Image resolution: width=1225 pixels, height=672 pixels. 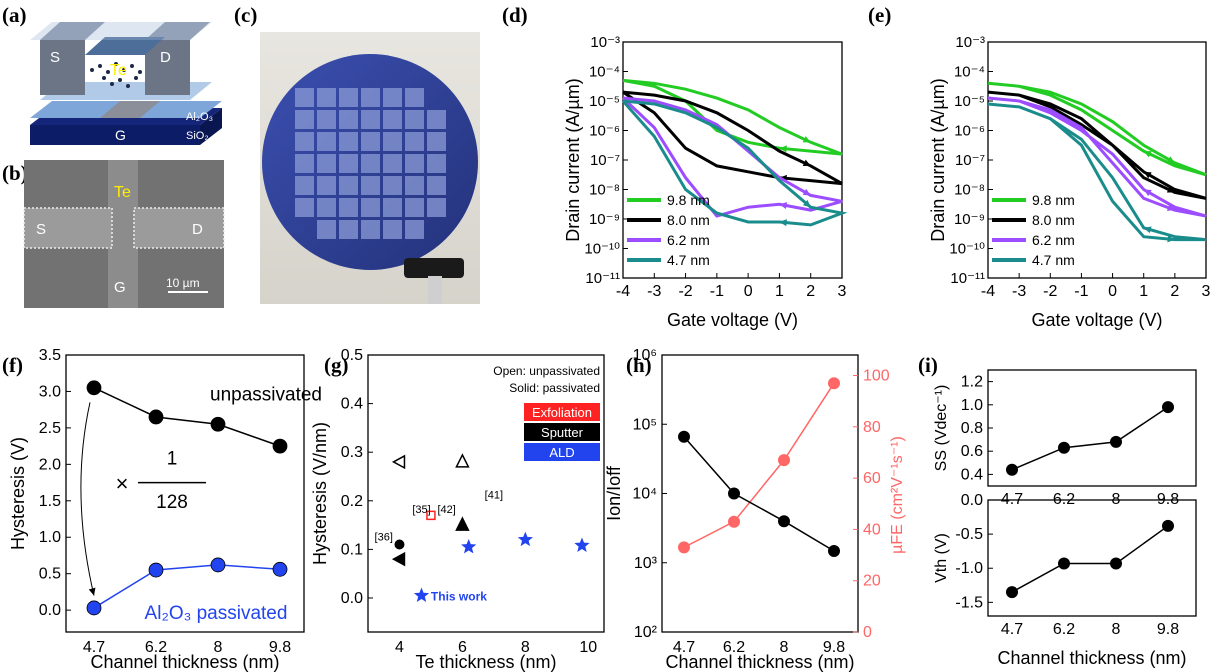 What do you see at coordinates (485, 662) in the screenshot?
I see `x-axis-label: Te thickness (nm)` at bounding box center [485, 662].